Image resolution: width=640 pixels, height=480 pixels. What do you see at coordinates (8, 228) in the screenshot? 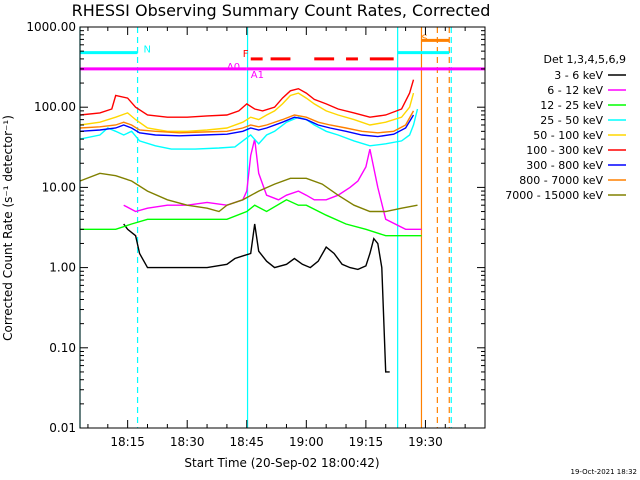
I see `y-axis-label: Corrected Count Rate (s⁻¹ detector⁻¹)` at bounding box center [8, 228].